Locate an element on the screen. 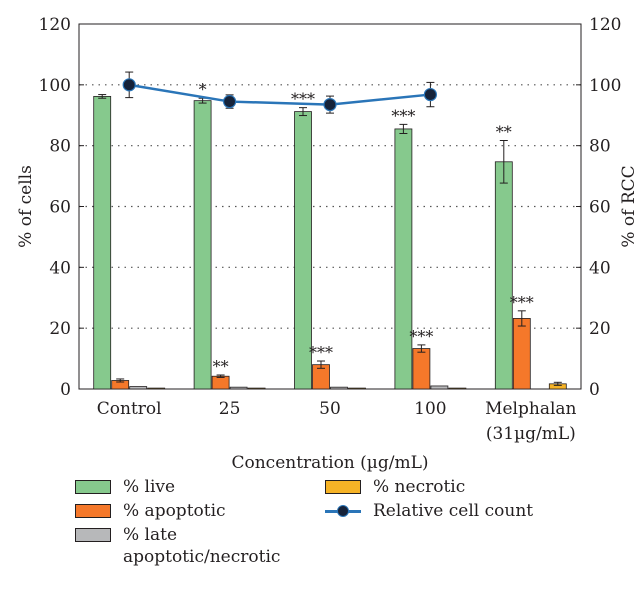  y-tick-label-right: 100 is located at coordinates (605, 86).